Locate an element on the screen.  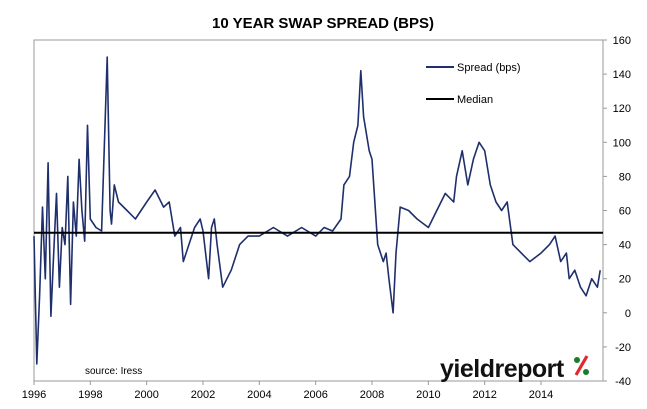
source-annotation: source: Iress is located at coordinates (113, 371).